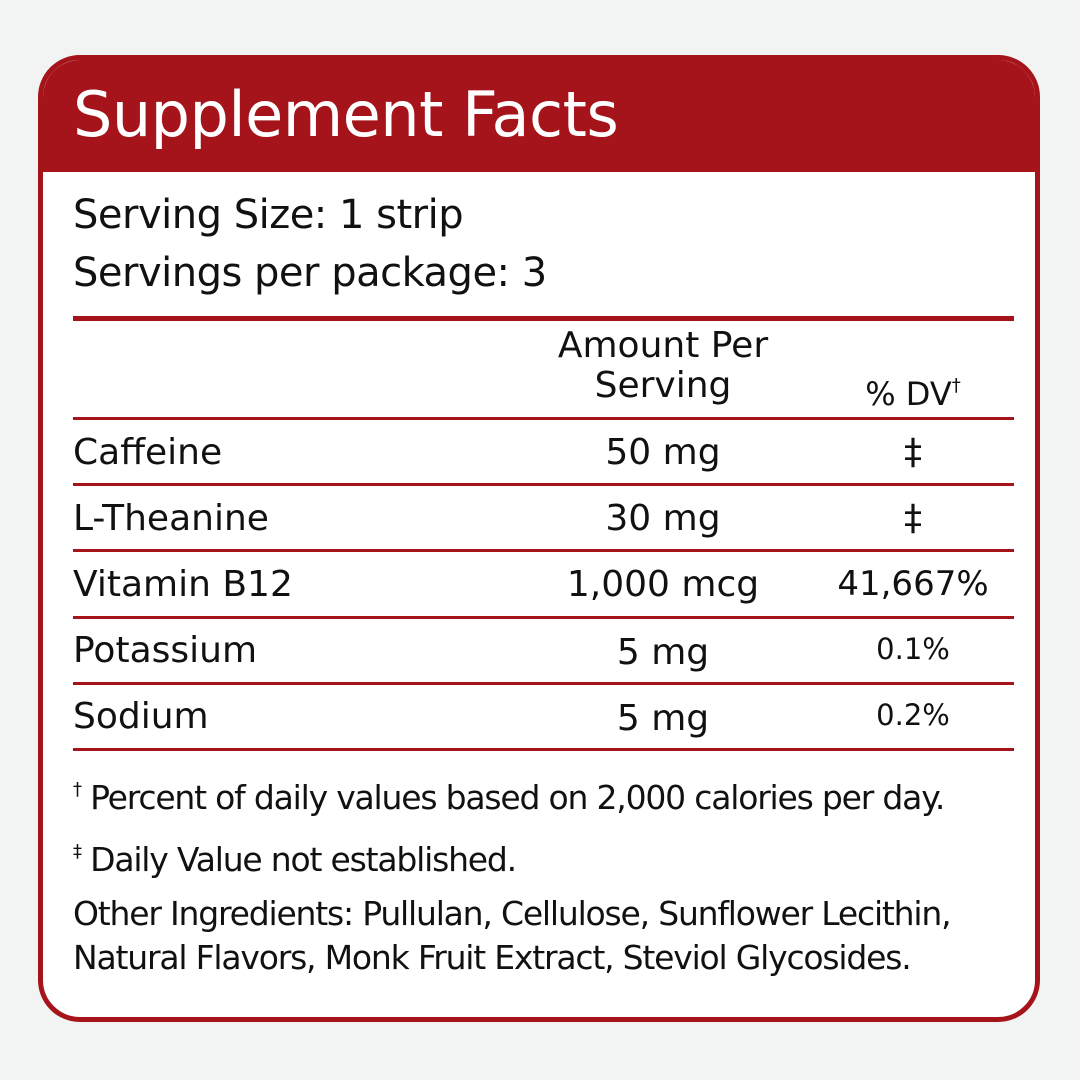 The image size is (1080, 1080). What do you see at coordinates (183, 584) in the screenshot?
I see `nutrient-name: Vitamin B12` at bounding box center [183, 584].